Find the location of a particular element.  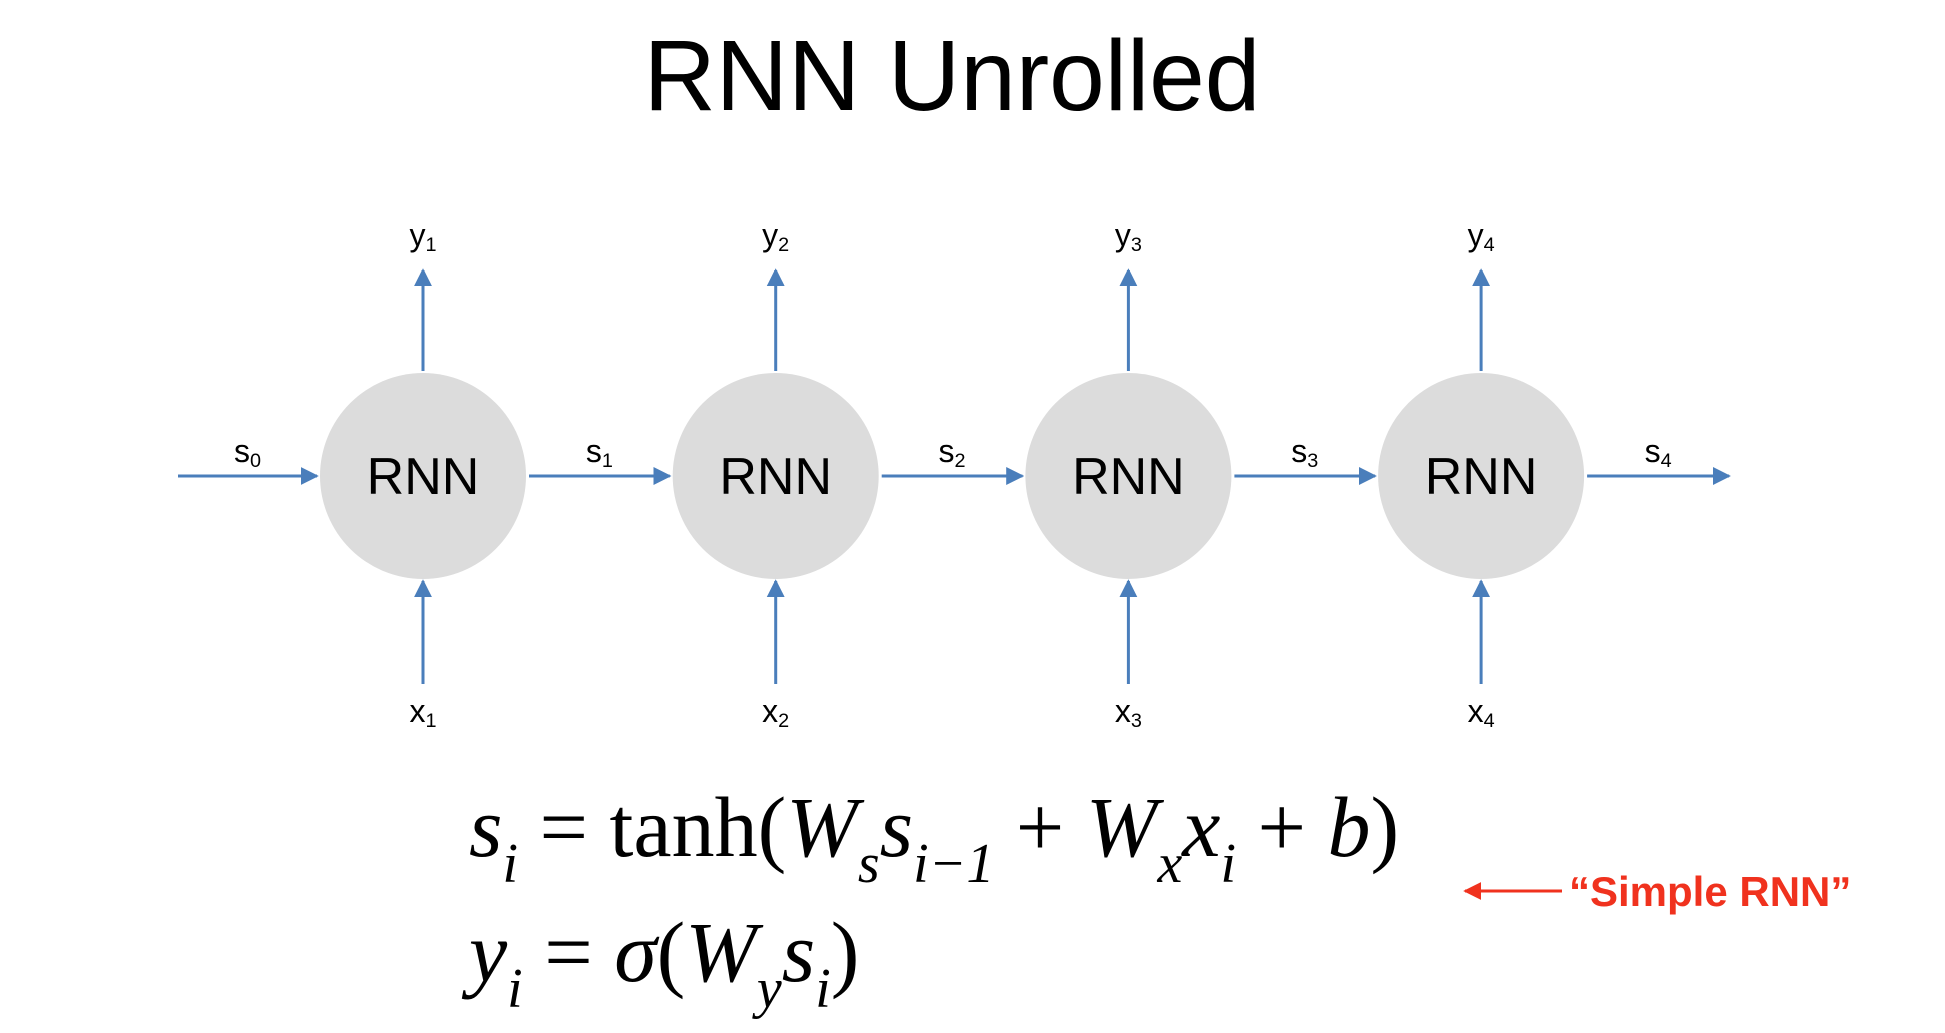

input-label: x3 is located at coordinates (1128, 712).